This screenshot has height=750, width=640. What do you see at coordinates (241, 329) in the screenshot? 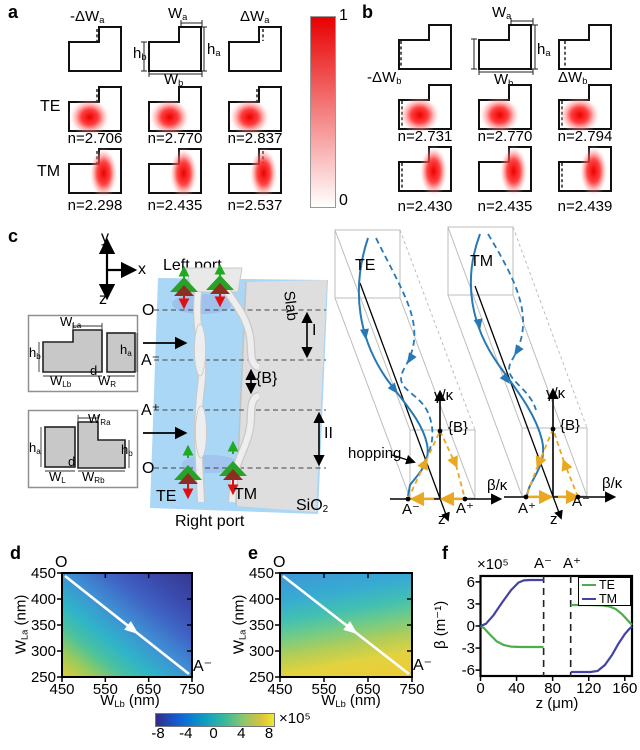
I see `waveguide-branch-upper` at bounding box center [241, 329].